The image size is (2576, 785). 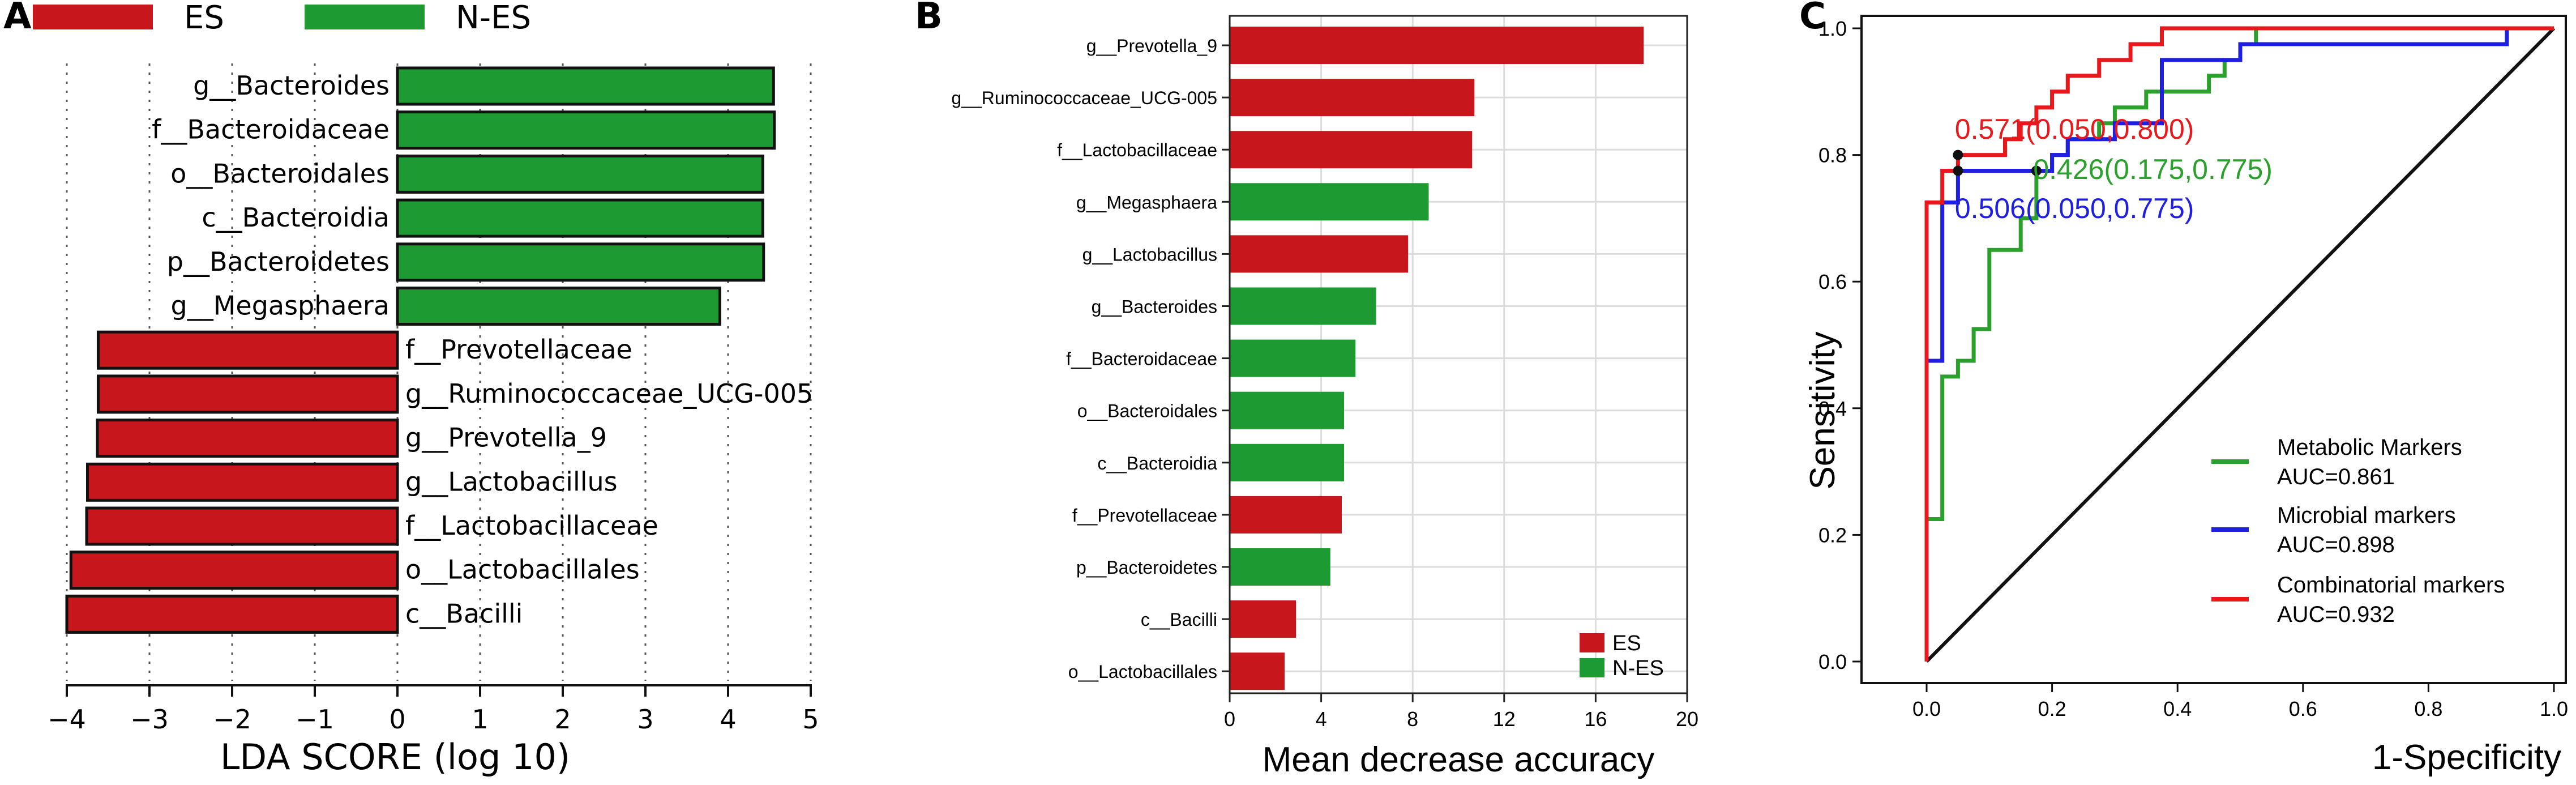 What do you see at coordinates (2336, 615) in the screenshot?
I see `legend-auc-combinatorial-markers: AUC=0.932` at bounding box center [2336, 615].